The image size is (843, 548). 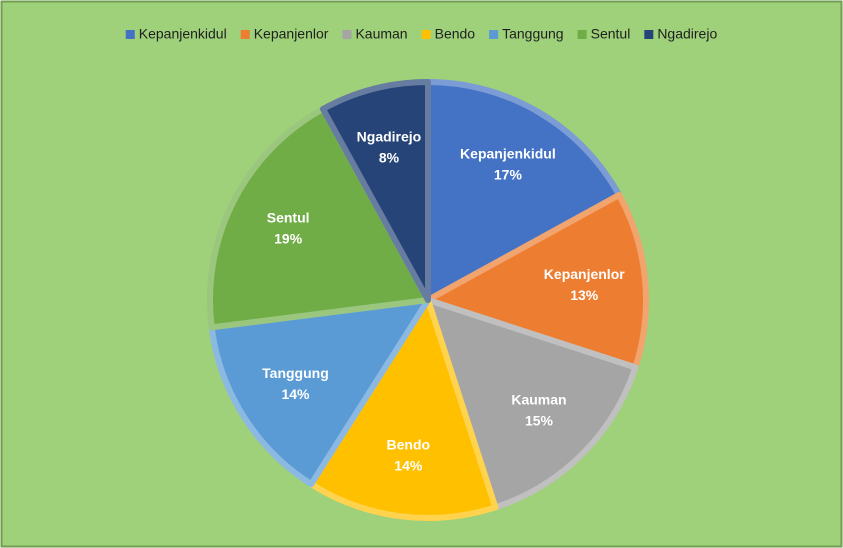 What do you see at coordinates (508, 154) in the screenshot?
I see `slice-category-label: Kepanjenkidul` at bounding box center [508, 154].